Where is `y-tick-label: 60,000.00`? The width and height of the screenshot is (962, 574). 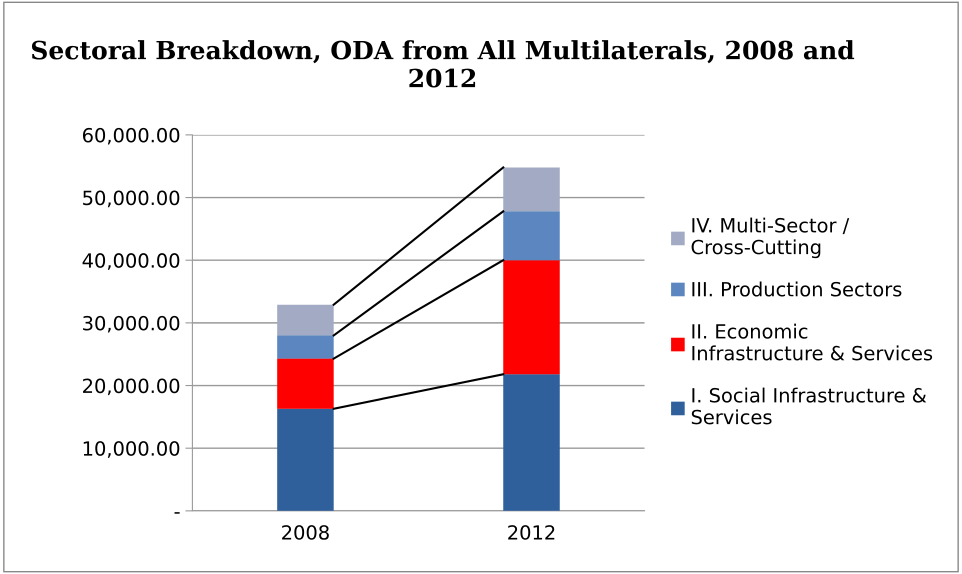 y-tick-label: 60,000.00 is located at coordinates (131, 136).